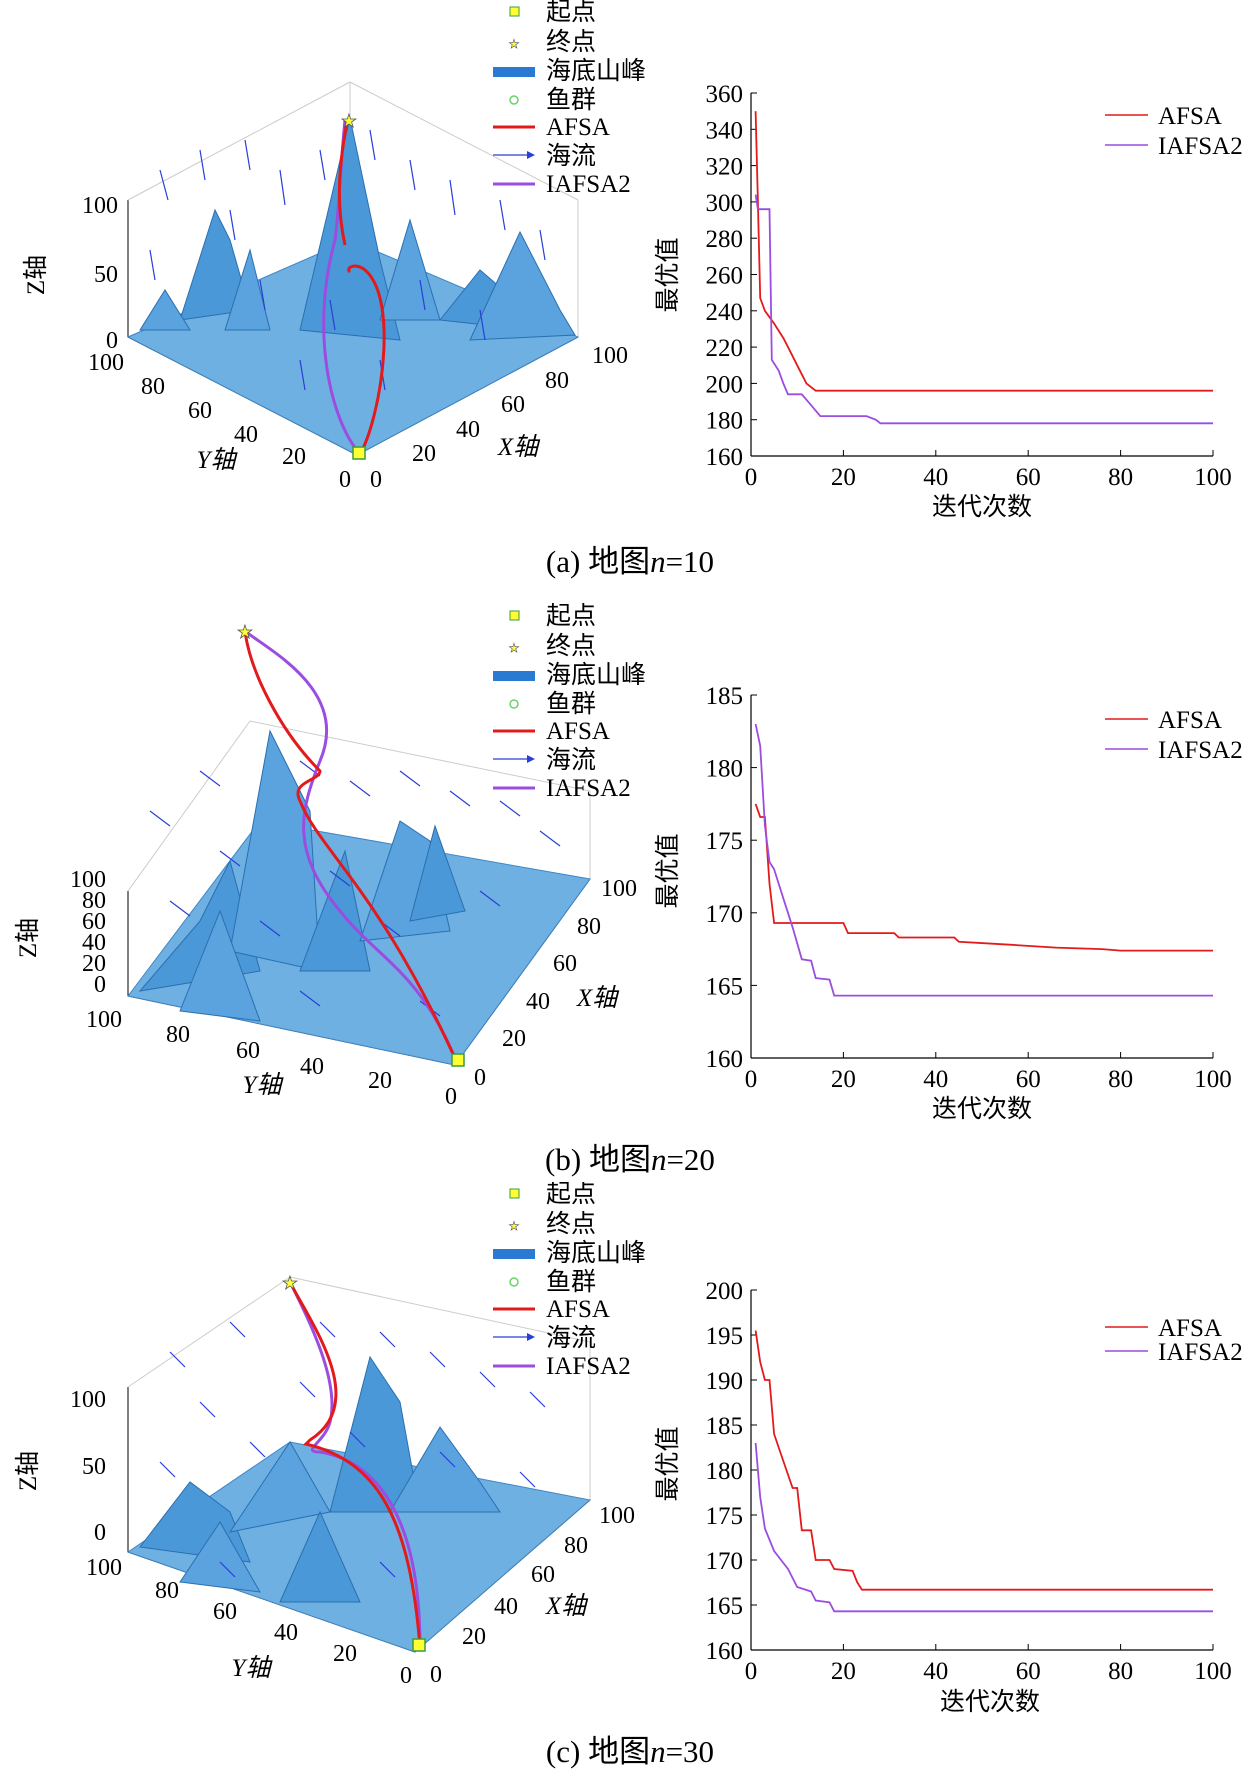 The width and height of the screenshot is (1260, 1779). What do you see at coordinates (725, 1381) in the screenshot?
I see `y-tick-label: 190` at bounding box center [725, 1381].